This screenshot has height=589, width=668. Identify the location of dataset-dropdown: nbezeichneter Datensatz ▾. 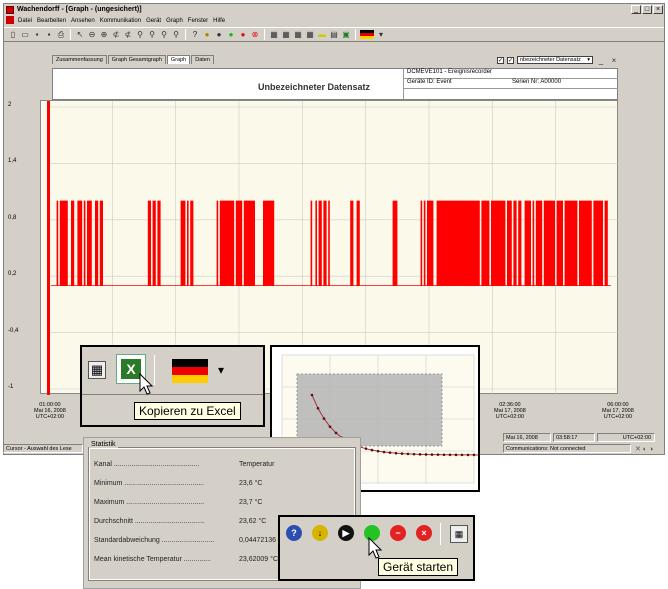
(555, 60).